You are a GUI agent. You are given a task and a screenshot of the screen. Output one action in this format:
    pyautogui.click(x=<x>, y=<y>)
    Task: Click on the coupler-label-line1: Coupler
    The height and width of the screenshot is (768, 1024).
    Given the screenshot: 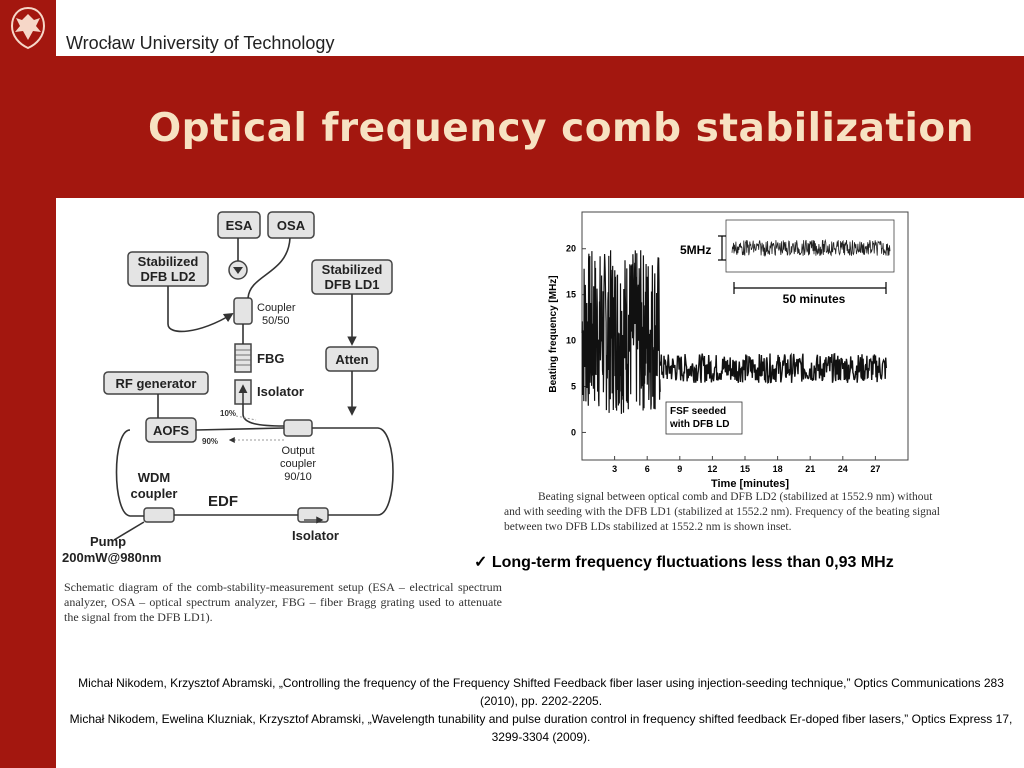 What is the action you would take?
    pyautogui.click(x=276, y=308)
    